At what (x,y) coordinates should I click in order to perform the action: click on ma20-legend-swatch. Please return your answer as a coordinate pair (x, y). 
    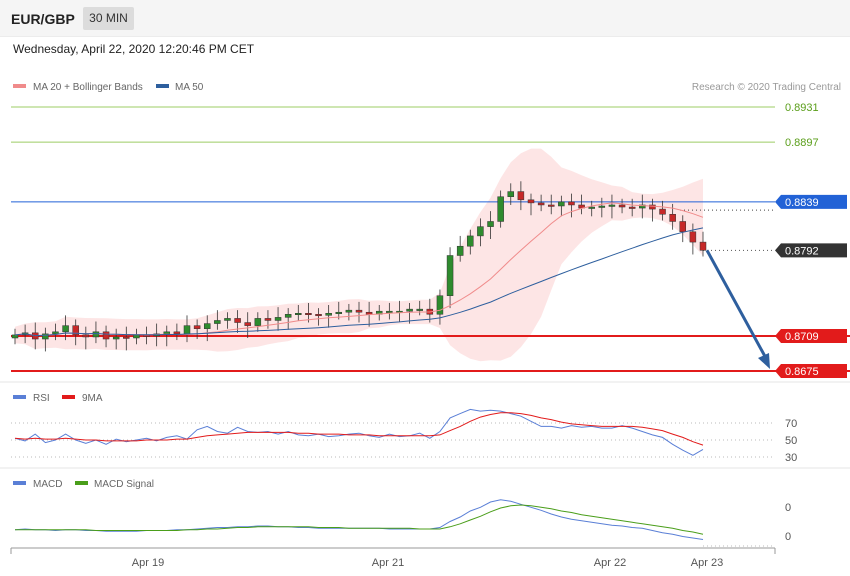
    Looking at the image, I should click on (19, 86).